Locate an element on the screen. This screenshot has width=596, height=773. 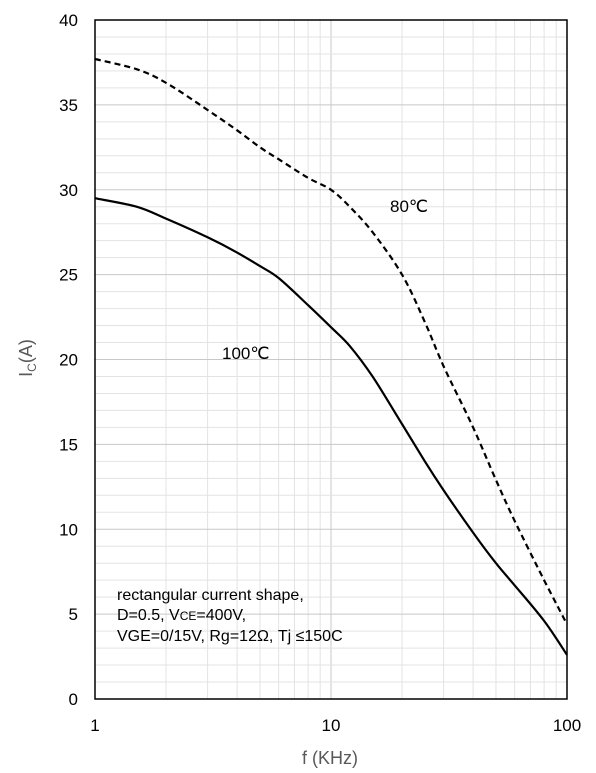
y-tick-label: 20 is located at coordinates (68, 360).